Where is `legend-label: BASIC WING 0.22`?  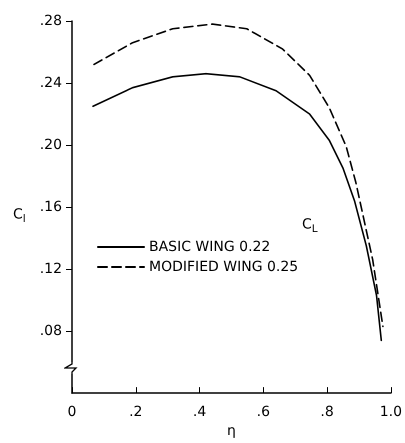
legend-label: BASIC WING 0.22 is located at coordinates (209, 247).